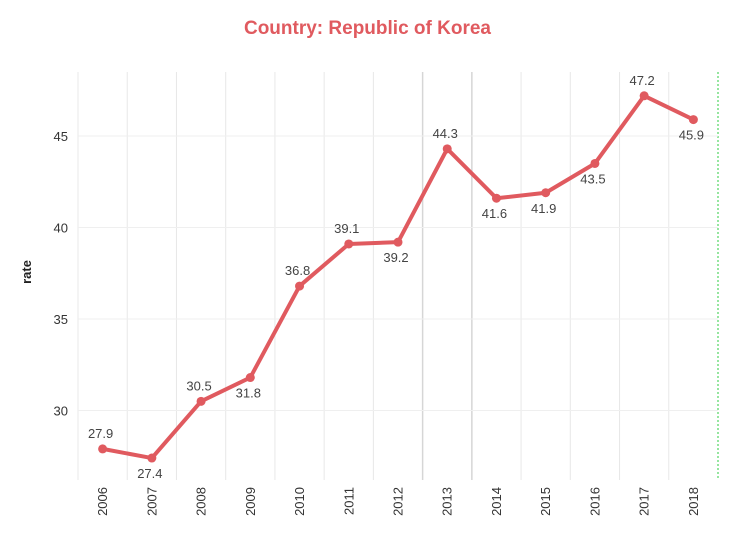 The width and height of the screenshot is (735, 559). I want to click on x-tick-label: 2009, so click(250, 501).